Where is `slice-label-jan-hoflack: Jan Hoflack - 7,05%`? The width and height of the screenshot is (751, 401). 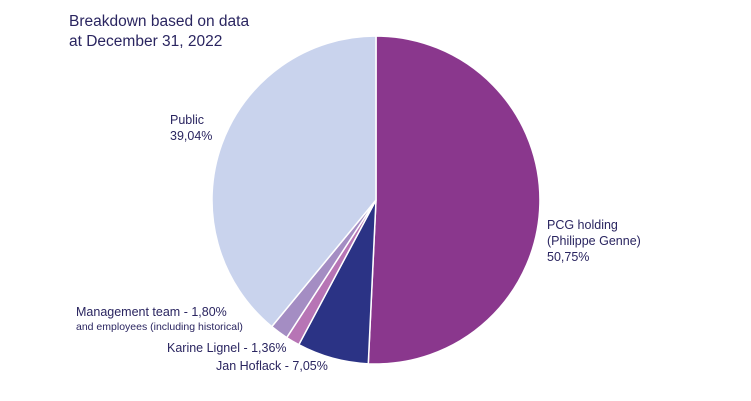 slice-label-jan-hoflack: Jan Hoflack - 7,05% is located at coordinates (272, 366).